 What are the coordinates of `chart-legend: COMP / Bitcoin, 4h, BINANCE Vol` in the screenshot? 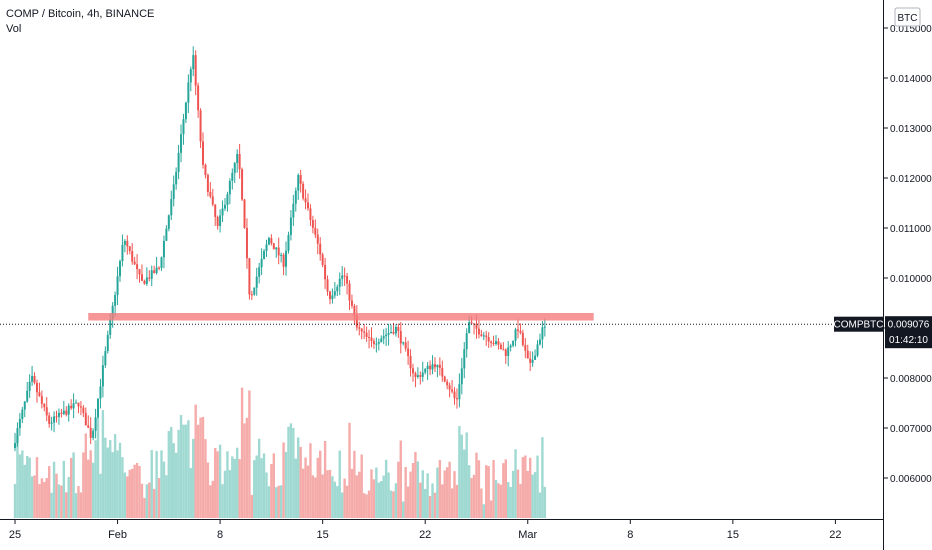 It's located at (80, 22).